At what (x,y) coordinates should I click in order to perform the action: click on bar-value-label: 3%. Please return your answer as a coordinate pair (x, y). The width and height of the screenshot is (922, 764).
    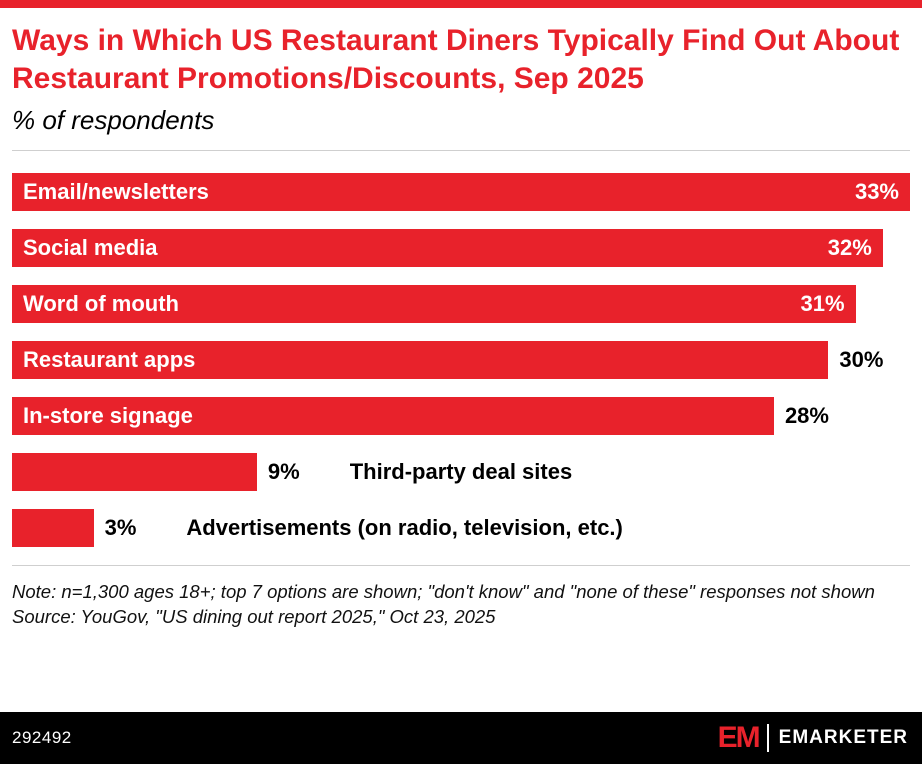
    Looking at the image, I should click on (120, 527).